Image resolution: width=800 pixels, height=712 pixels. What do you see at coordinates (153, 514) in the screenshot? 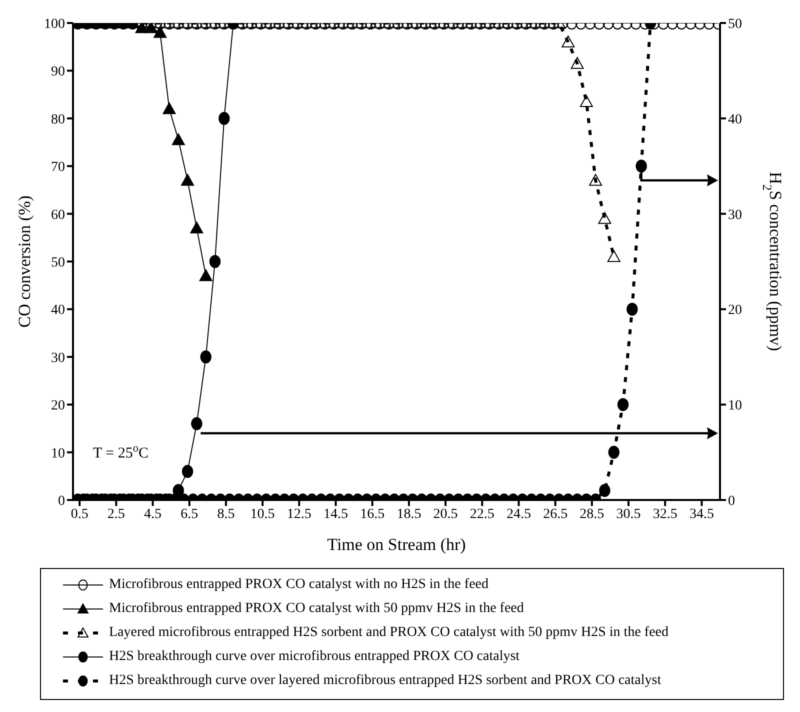
I see `x-tick-label: 4.5` at bounding box center [153, 514].